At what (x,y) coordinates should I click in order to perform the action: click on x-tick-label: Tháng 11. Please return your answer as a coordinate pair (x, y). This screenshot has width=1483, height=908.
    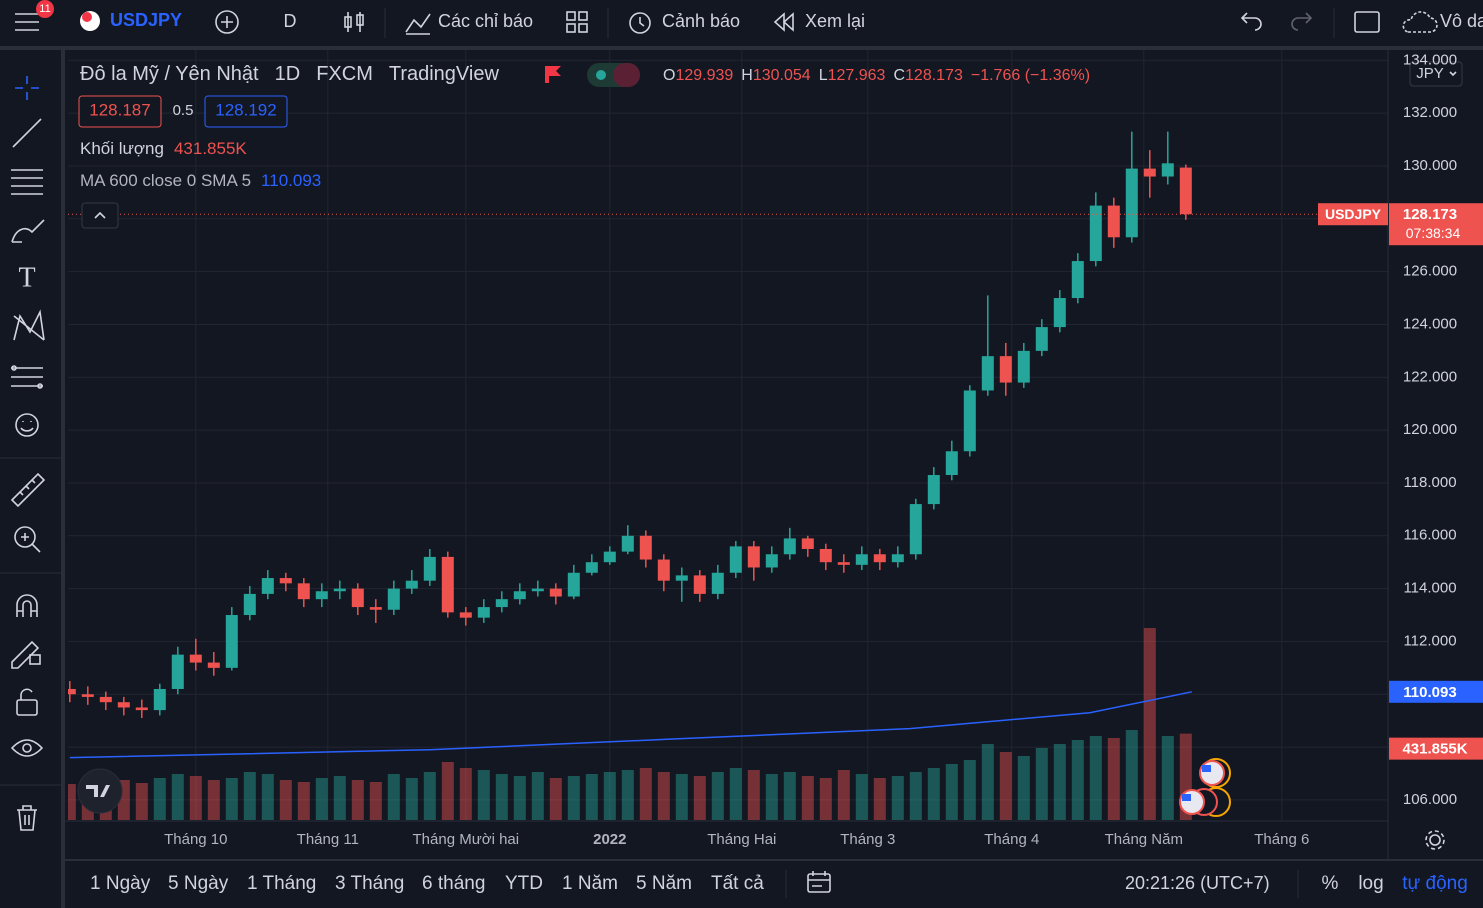
    Looking at the image, I should click on (328, 839).